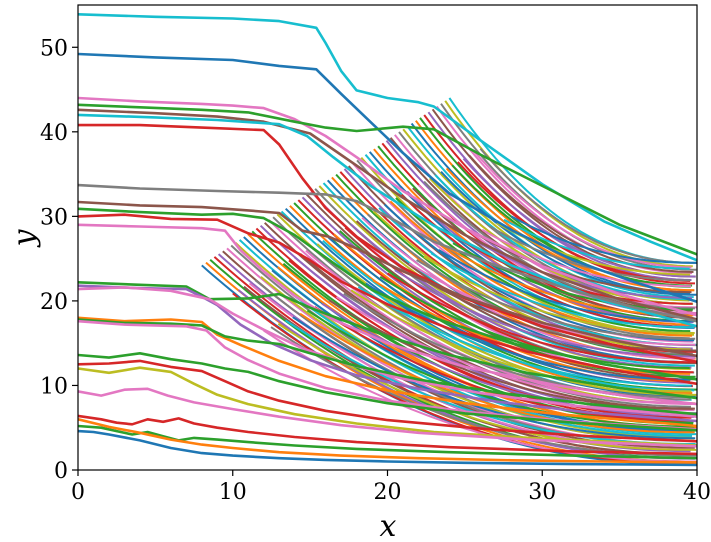 This screenshot has width=711, height=542. Describe the element at coordinates (697, 492) in the screenshot. I see `x-tick-label: 40` at that location.